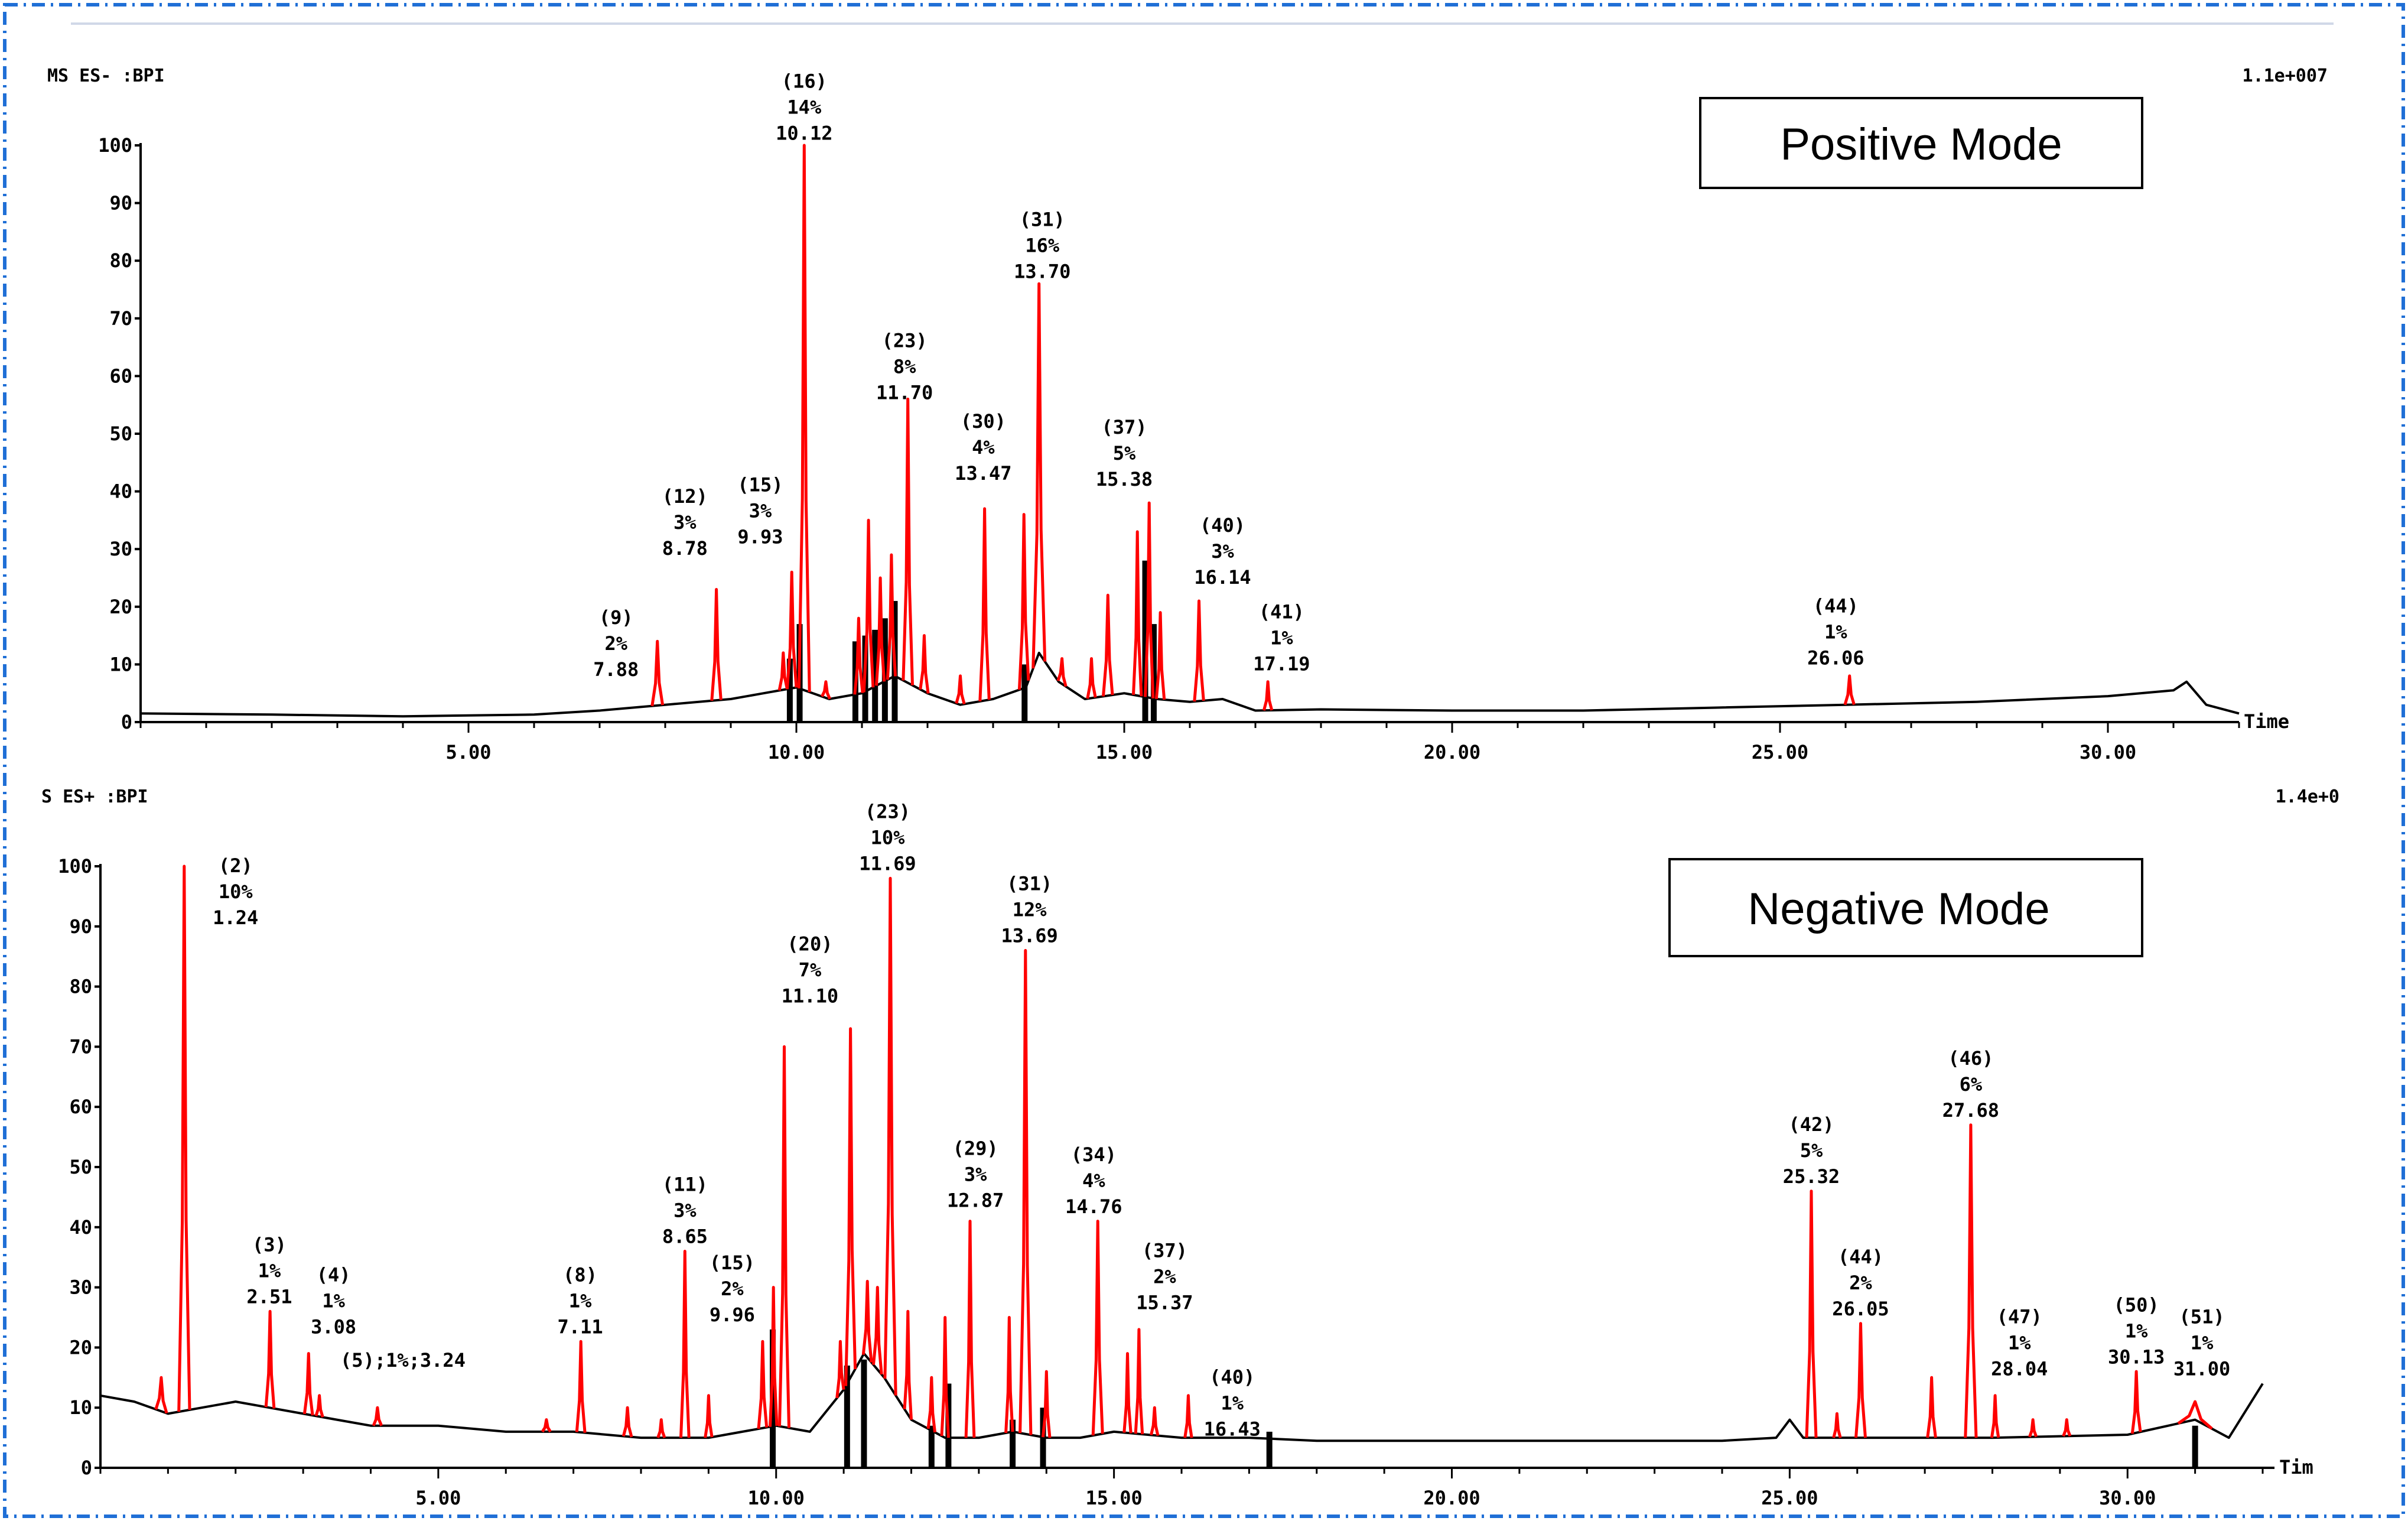  What do you see at coordinates (2136, 1331) in the screenshot?
I see `peak-annotation: (50) 1% 30.13` at bounding box center [2136, 1331].